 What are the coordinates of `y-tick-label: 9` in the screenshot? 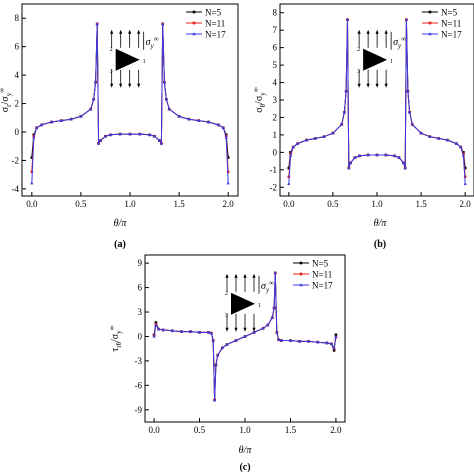 It's located at (140, 263).